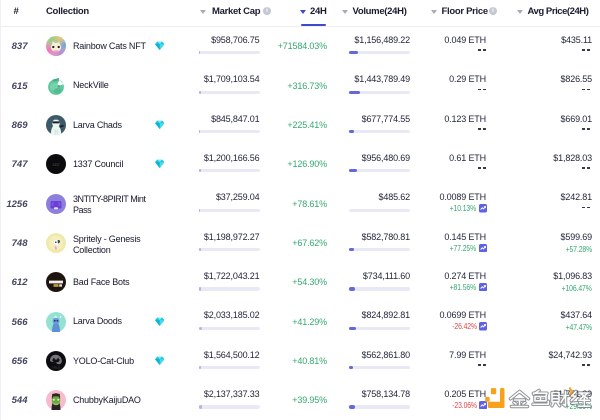 This screenshot has width=600, height=420. I want to click on svg-text: YOLO, so click(56, 368).